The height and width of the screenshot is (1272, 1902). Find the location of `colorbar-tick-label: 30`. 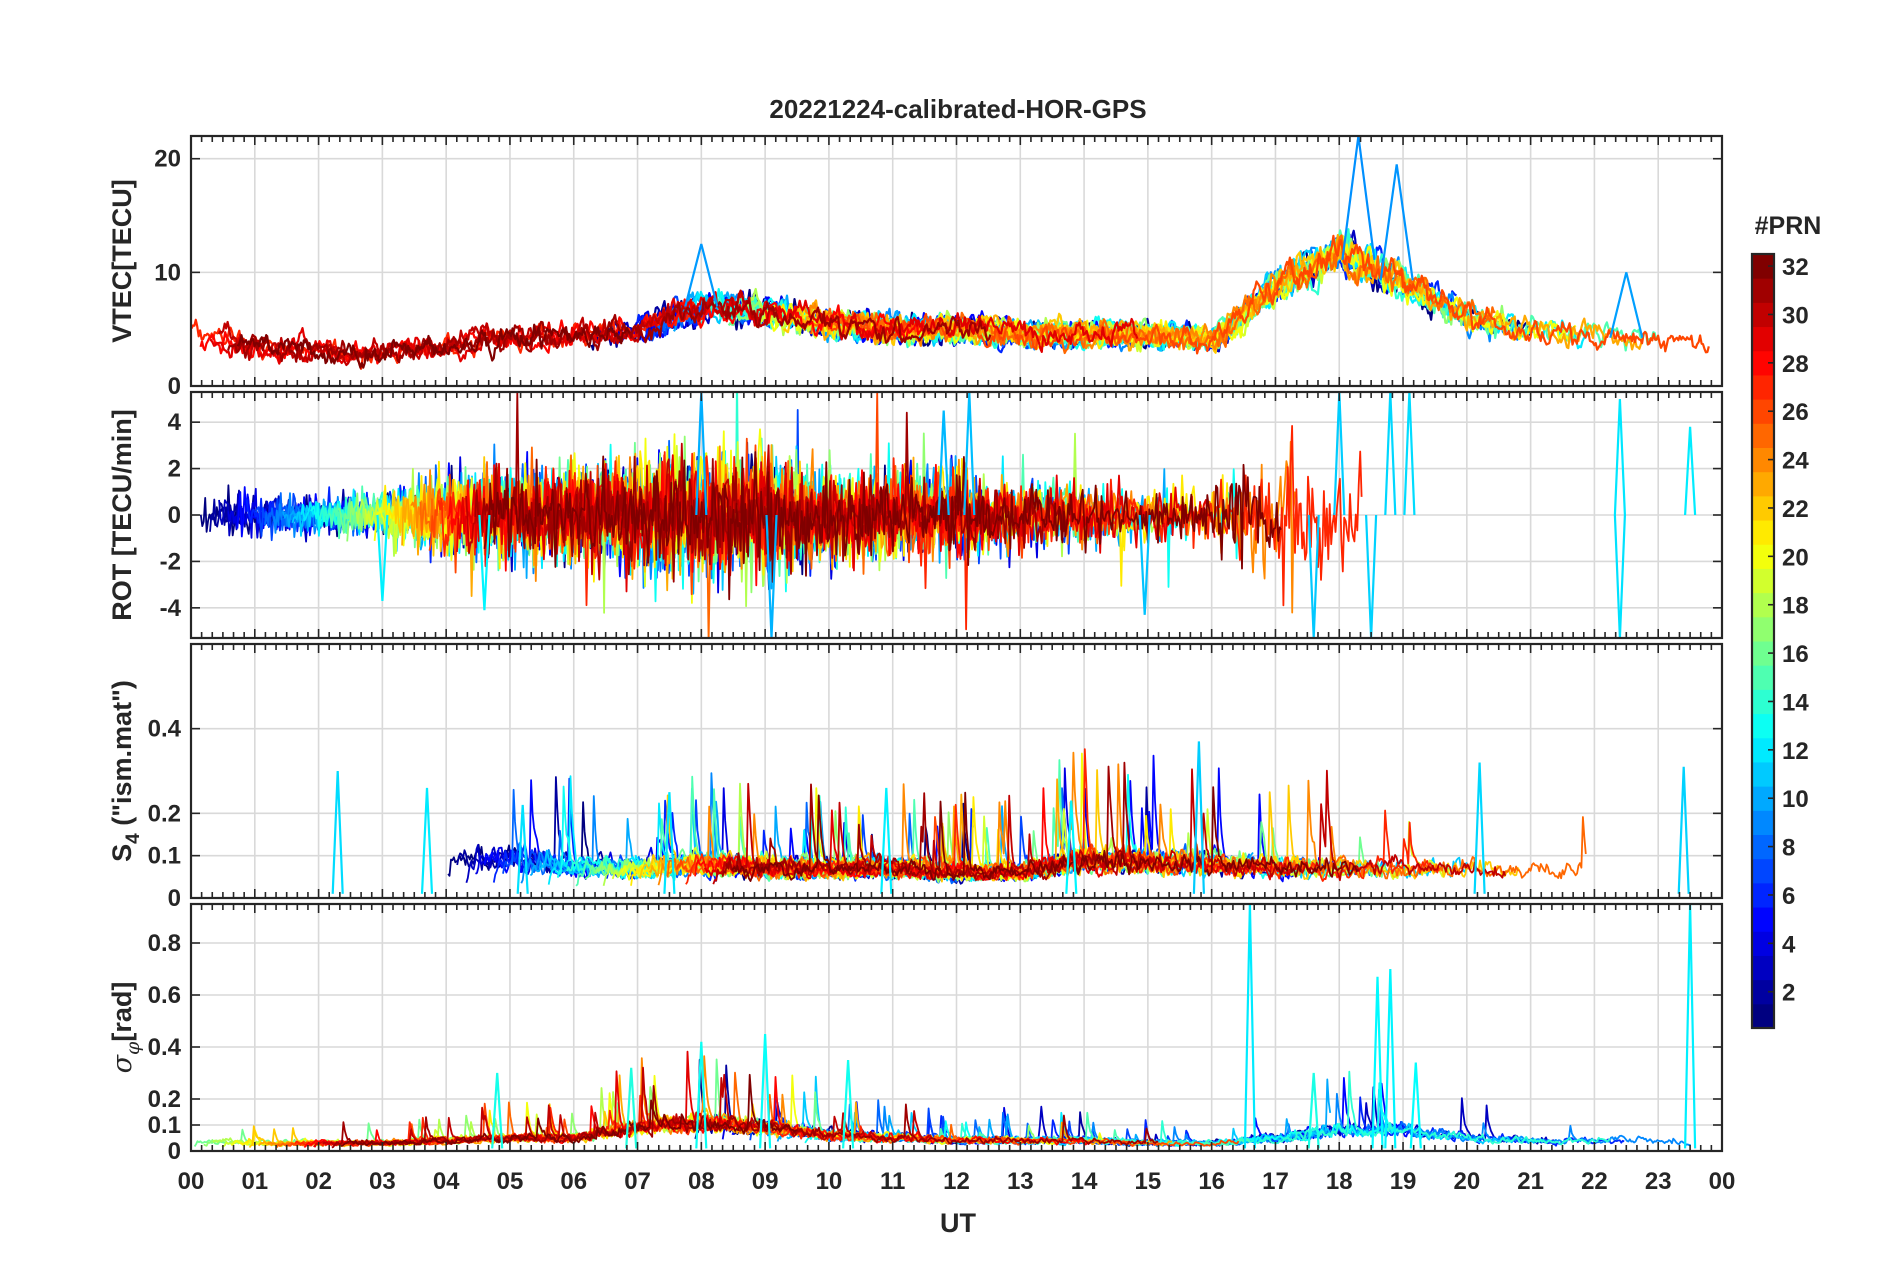

colorbar-tick-label: 30 is located at coordinates (1795, 315).